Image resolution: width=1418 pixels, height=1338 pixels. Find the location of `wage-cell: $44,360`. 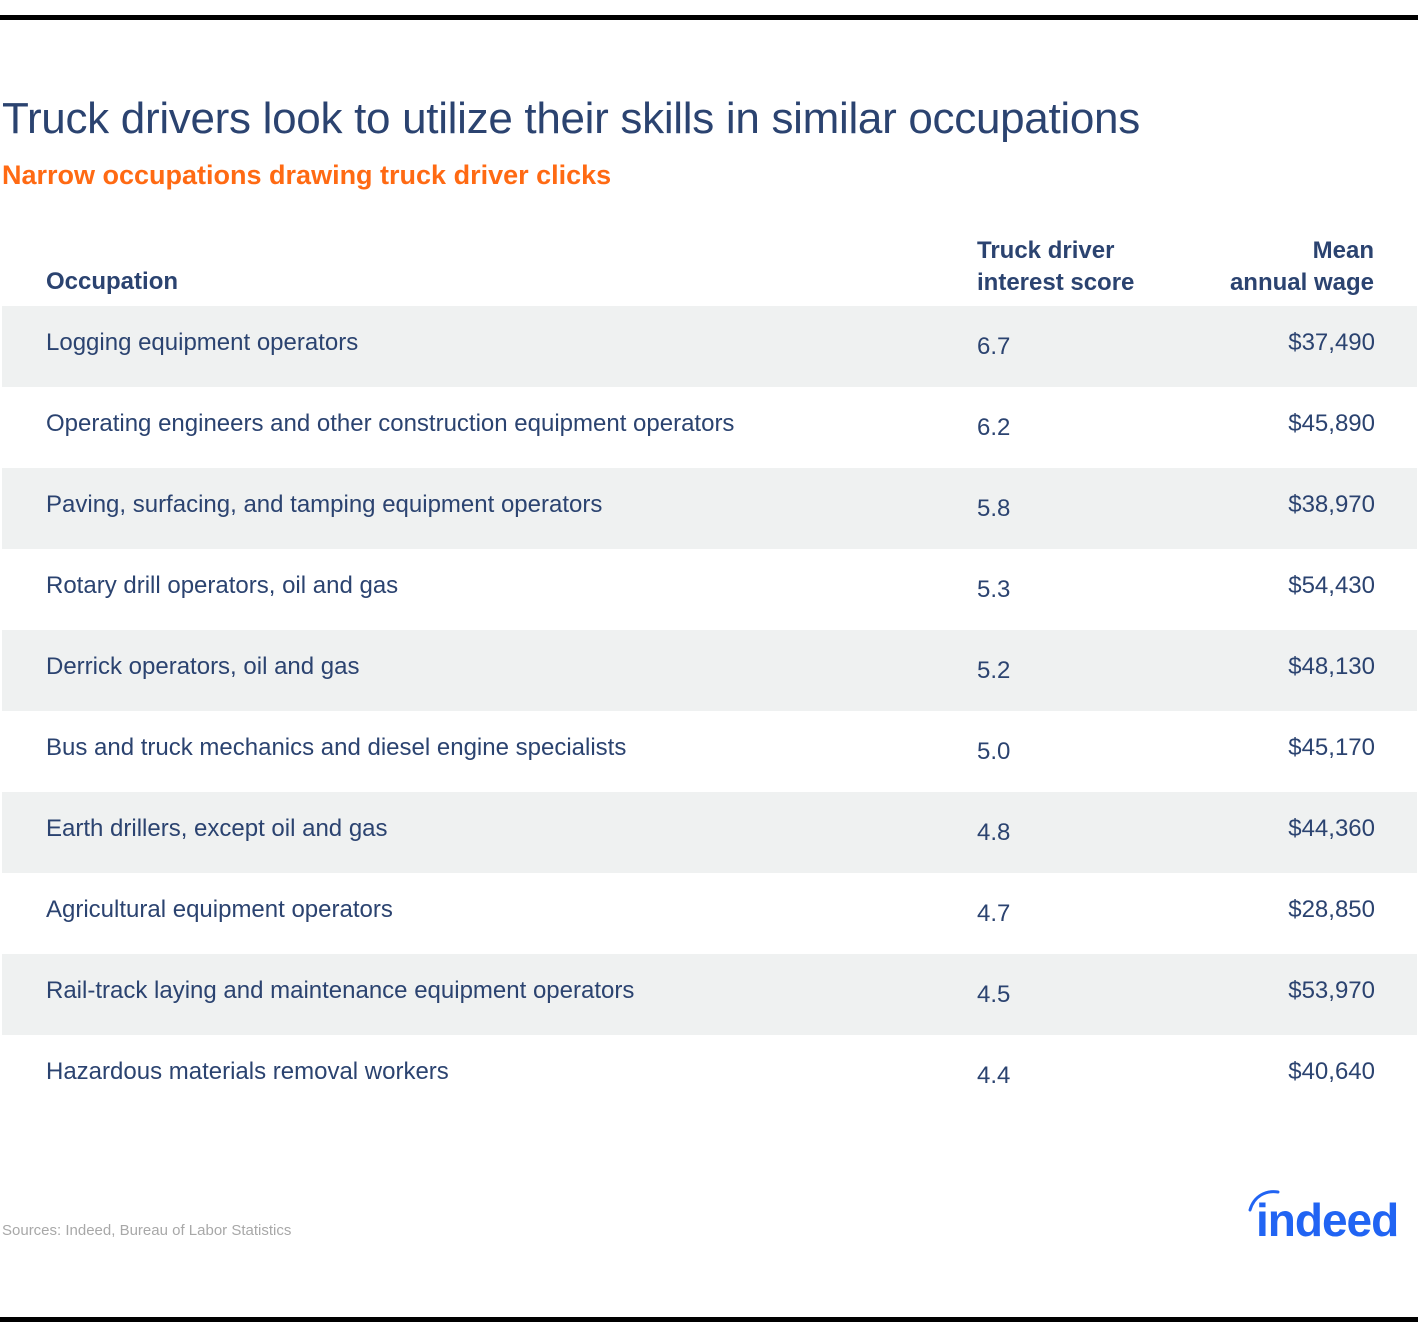

wage-cell: $44,360 is located at coordinates (1331, 828).